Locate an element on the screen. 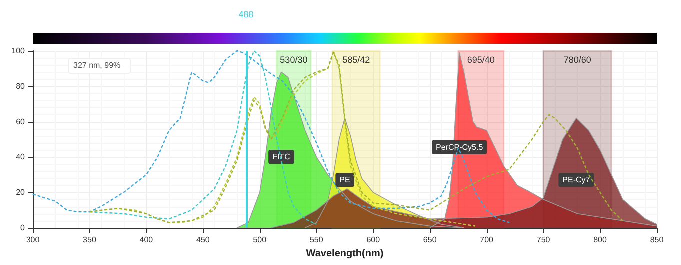  x-tick-label: 550 is located at coordinates (317, 240).